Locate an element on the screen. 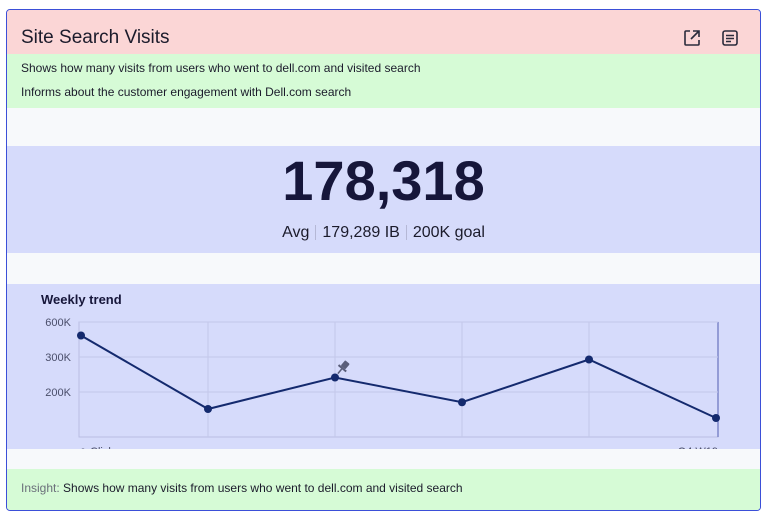  kpi-value: 178,318 is located at coordinates (383, 180).